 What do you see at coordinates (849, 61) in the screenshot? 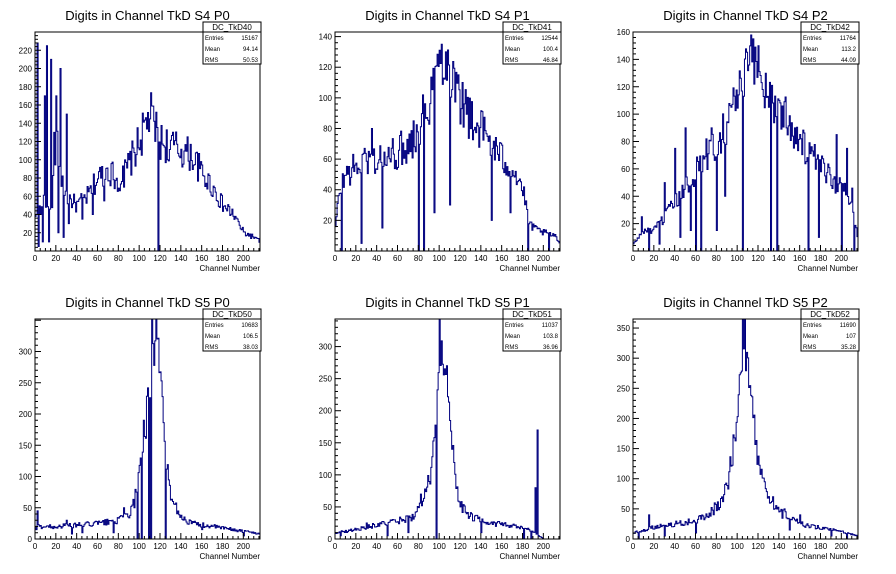
I see `stats-value: 44.09` at bounding box center [849, 61].